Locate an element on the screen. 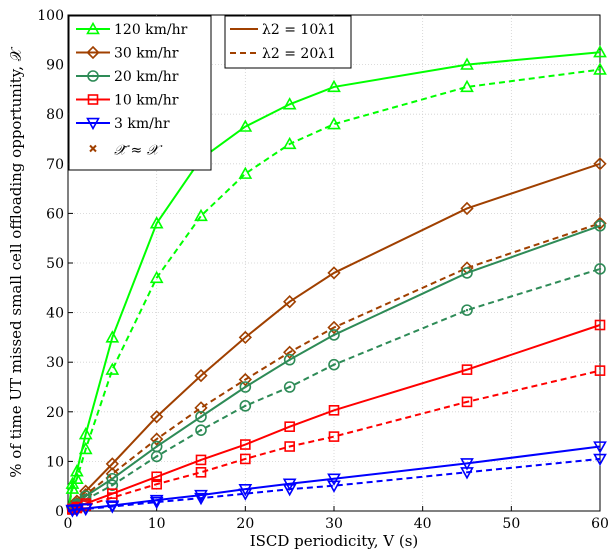  x-tick-label-2: 20 is located at coordinates (245, 524).